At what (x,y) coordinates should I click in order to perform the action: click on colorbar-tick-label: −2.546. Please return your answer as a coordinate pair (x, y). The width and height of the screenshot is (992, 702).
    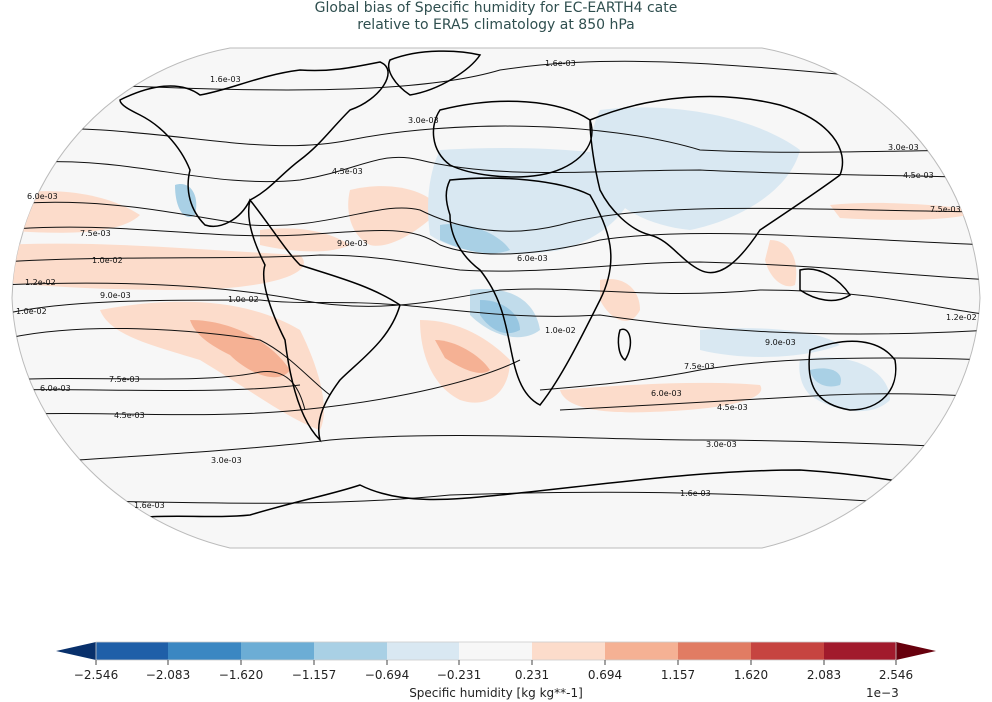
    Looking at the image, I should click on (96, 675).